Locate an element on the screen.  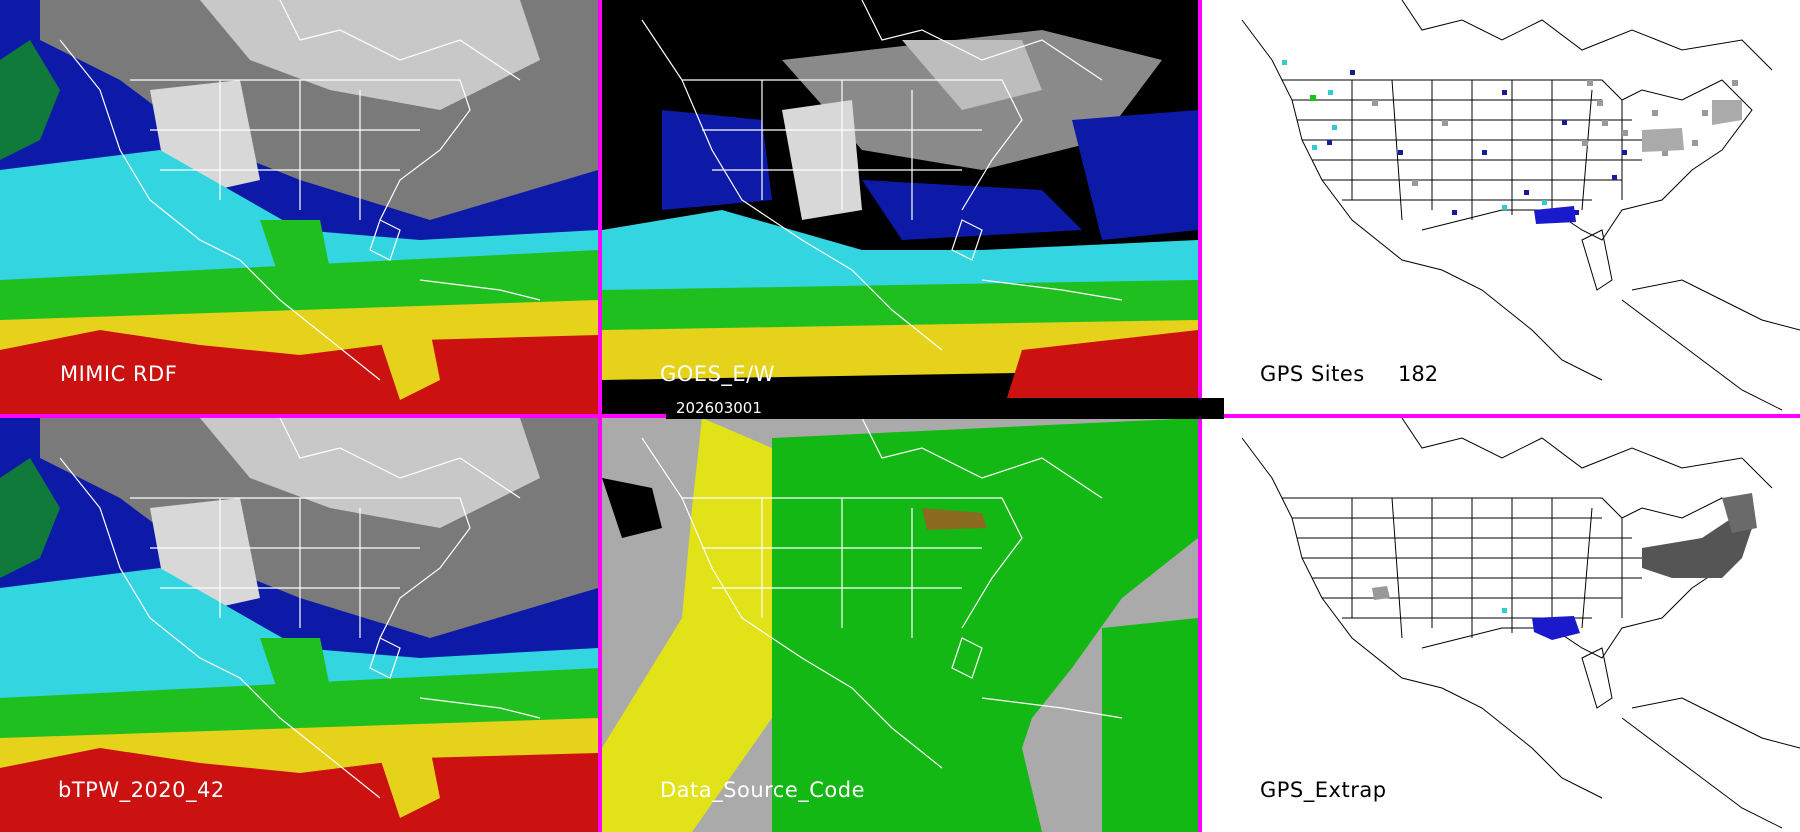
timestamp-bar is located at coordinates (945, 408).